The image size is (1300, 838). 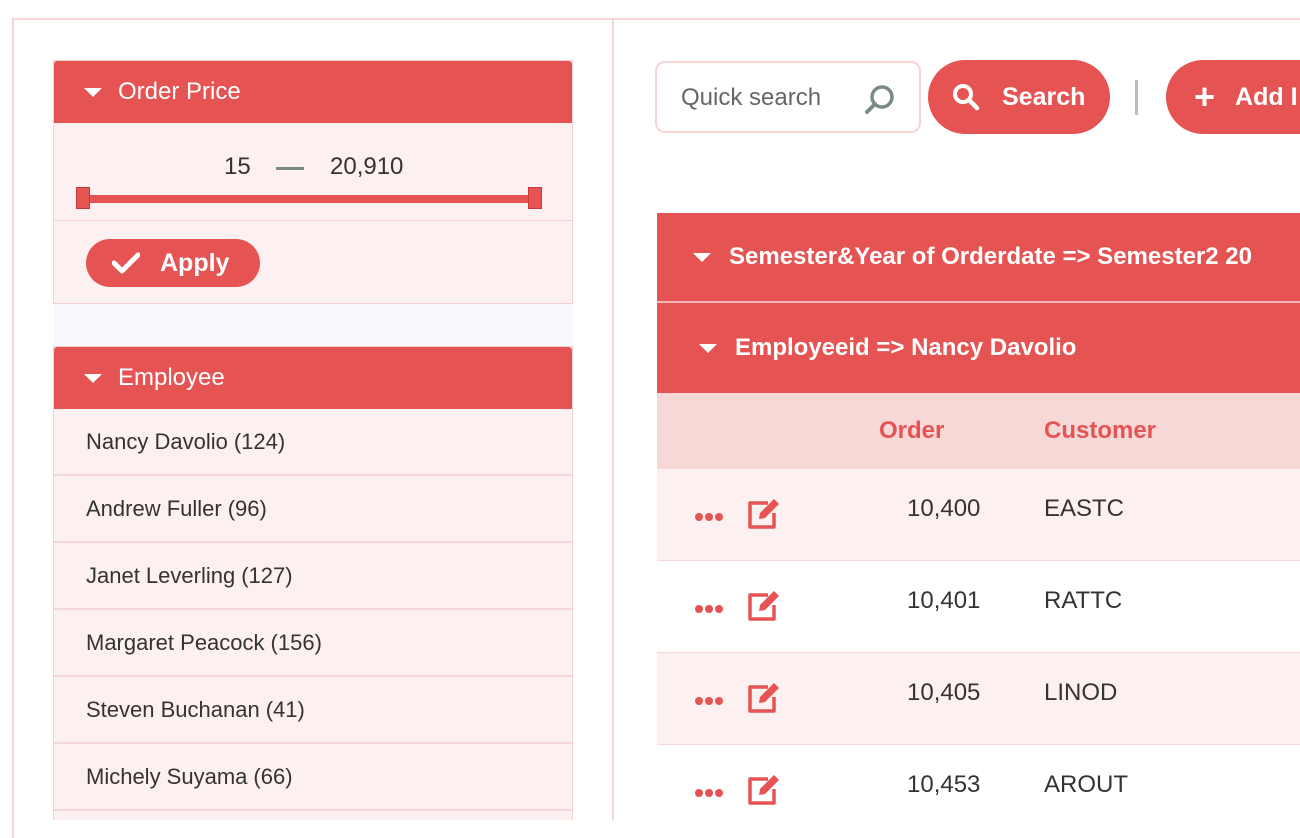 What do you see at coordinates (195, 262) in the screenshot?
I see `apply-label: Apply` at bounding box center [195, 262].